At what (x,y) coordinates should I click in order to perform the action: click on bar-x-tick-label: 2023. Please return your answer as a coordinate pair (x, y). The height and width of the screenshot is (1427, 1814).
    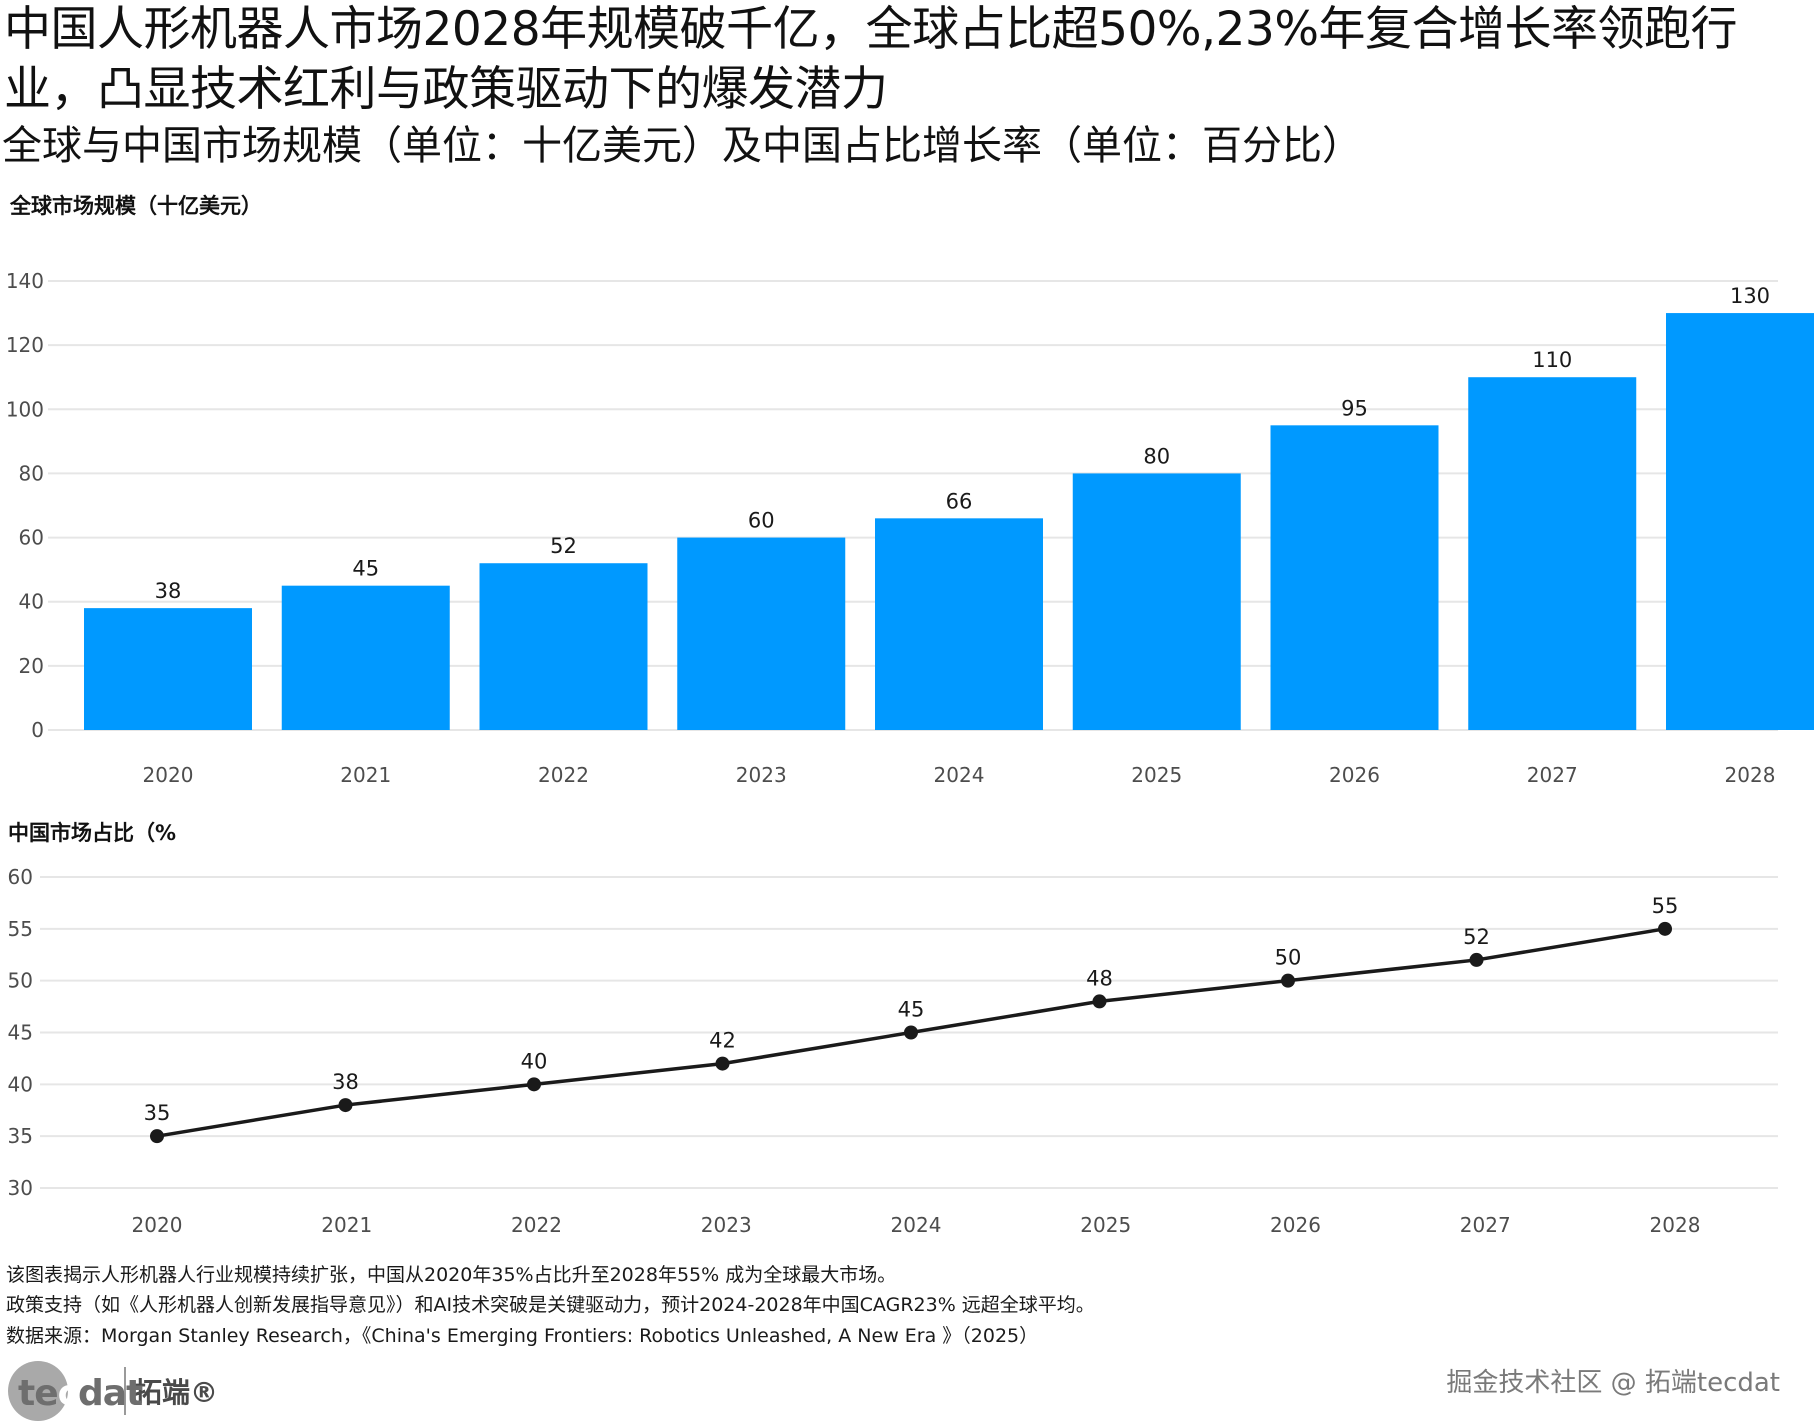
    Looking at the image, I should click on (761, 775).